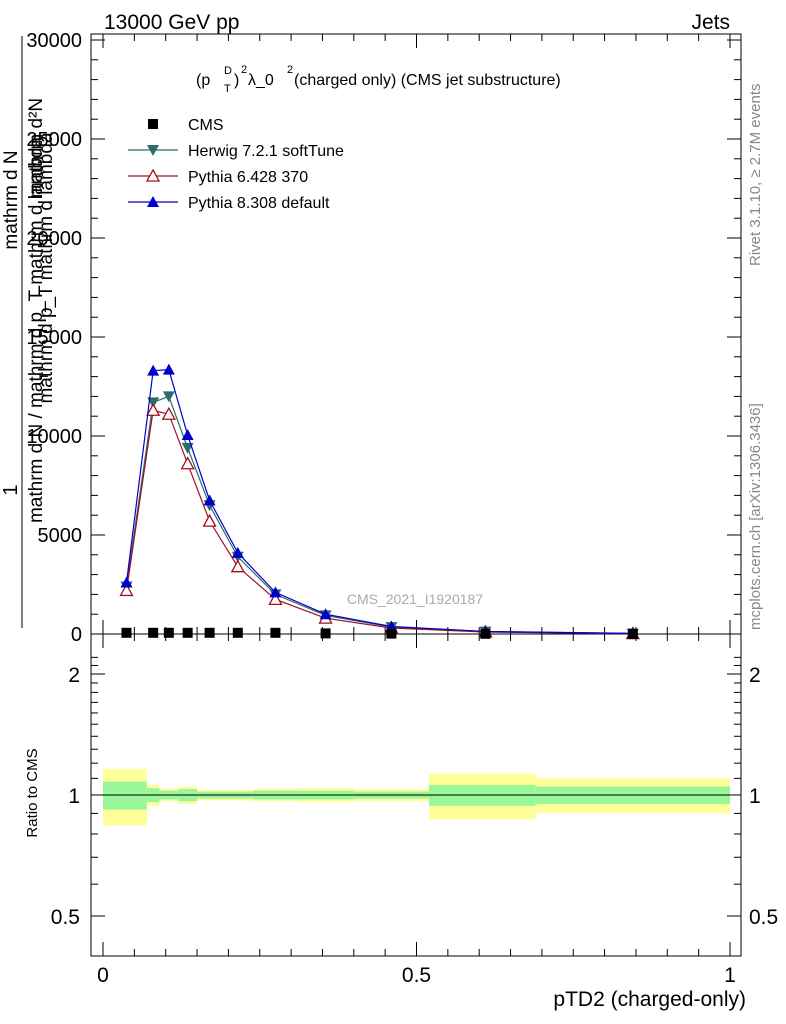 The width and height of the screenshot is (786, 1024). Describe the element at coordinates (266, 151) in the screenshot. I see `legend-label: Herwig 7.2.1 softTune` at that location.